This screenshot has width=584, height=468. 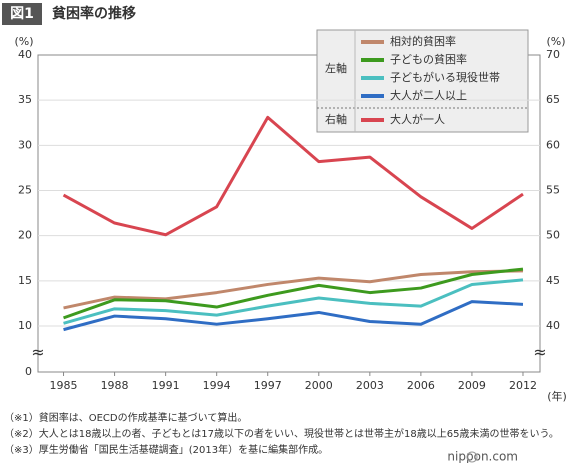 I want to click on y-tick-label: 40, so click(x=25, y=54).